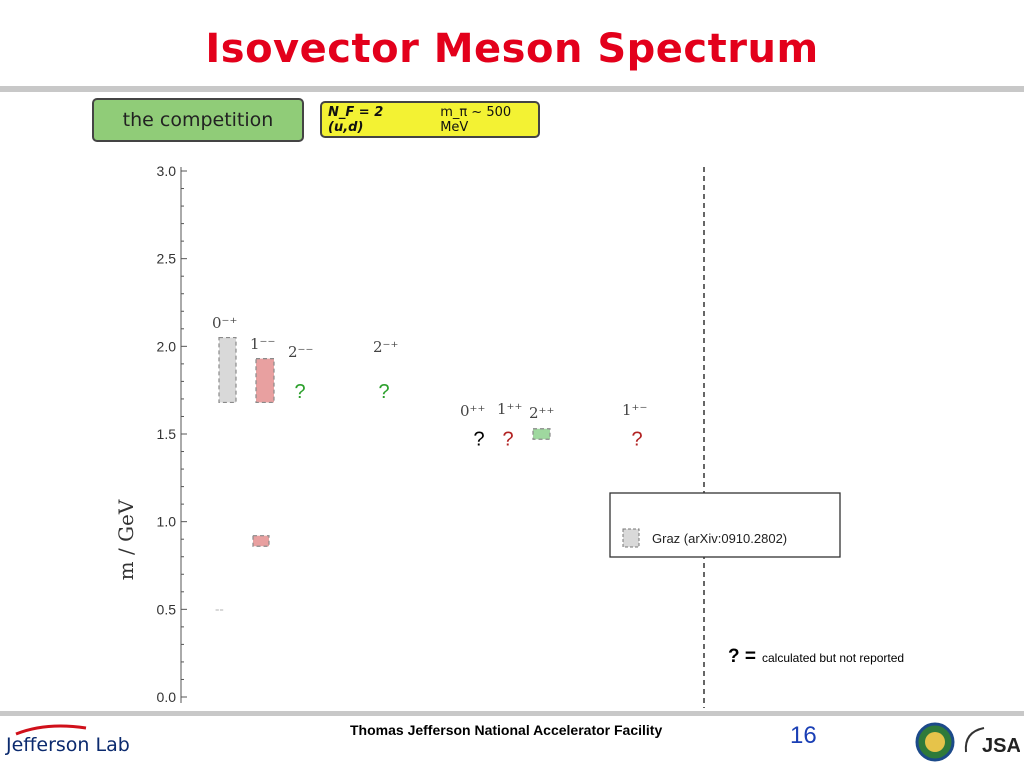  I want to click on legend: Graz (arXiv:0910.2802), so click(725, 525).